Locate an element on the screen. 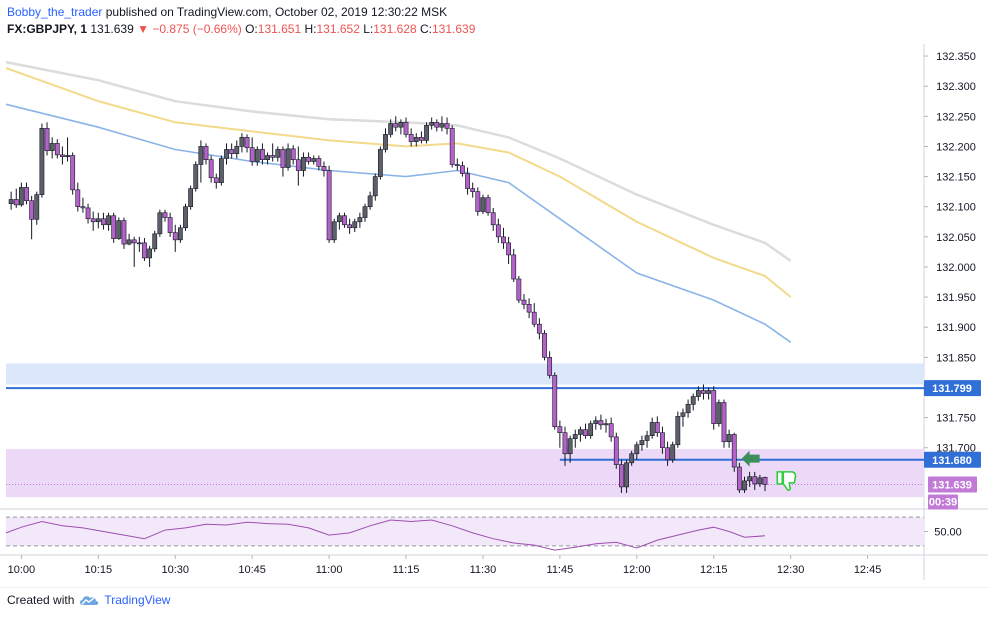  x-tick-label: 12:30 is located at coordinates (791, 570).